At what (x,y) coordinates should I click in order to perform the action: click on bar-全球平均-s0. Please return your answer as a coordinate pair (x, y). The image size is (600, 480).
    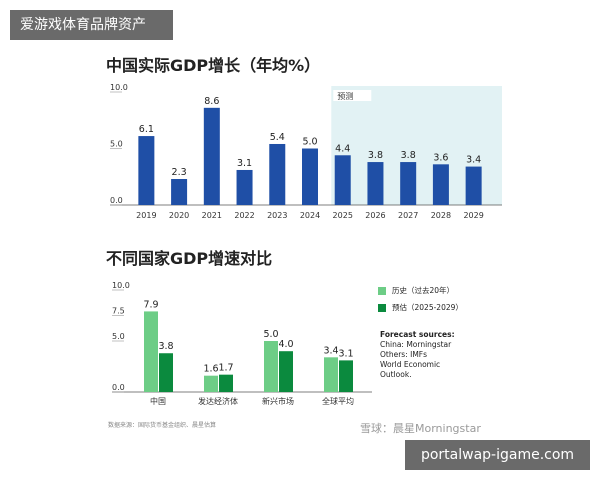
    Looking at the image, I should click on (331, 374).